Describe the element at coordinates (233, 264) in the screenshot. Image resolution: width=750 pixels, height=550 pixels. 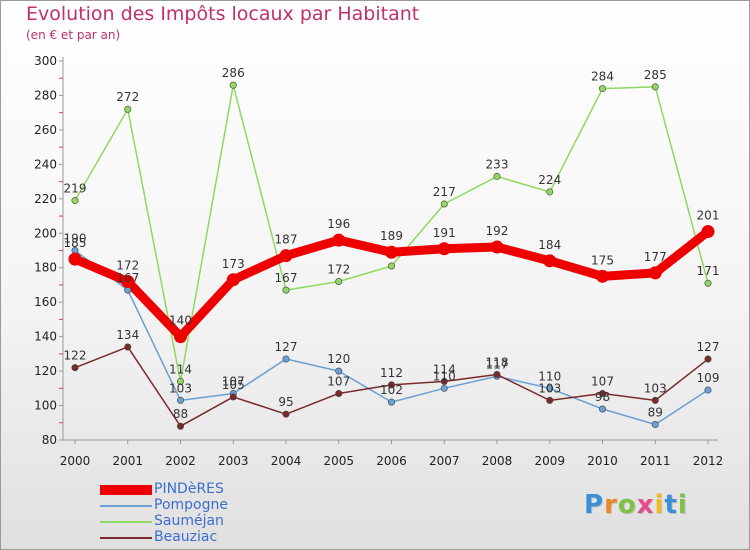
I see `data-label: 173` at that location.